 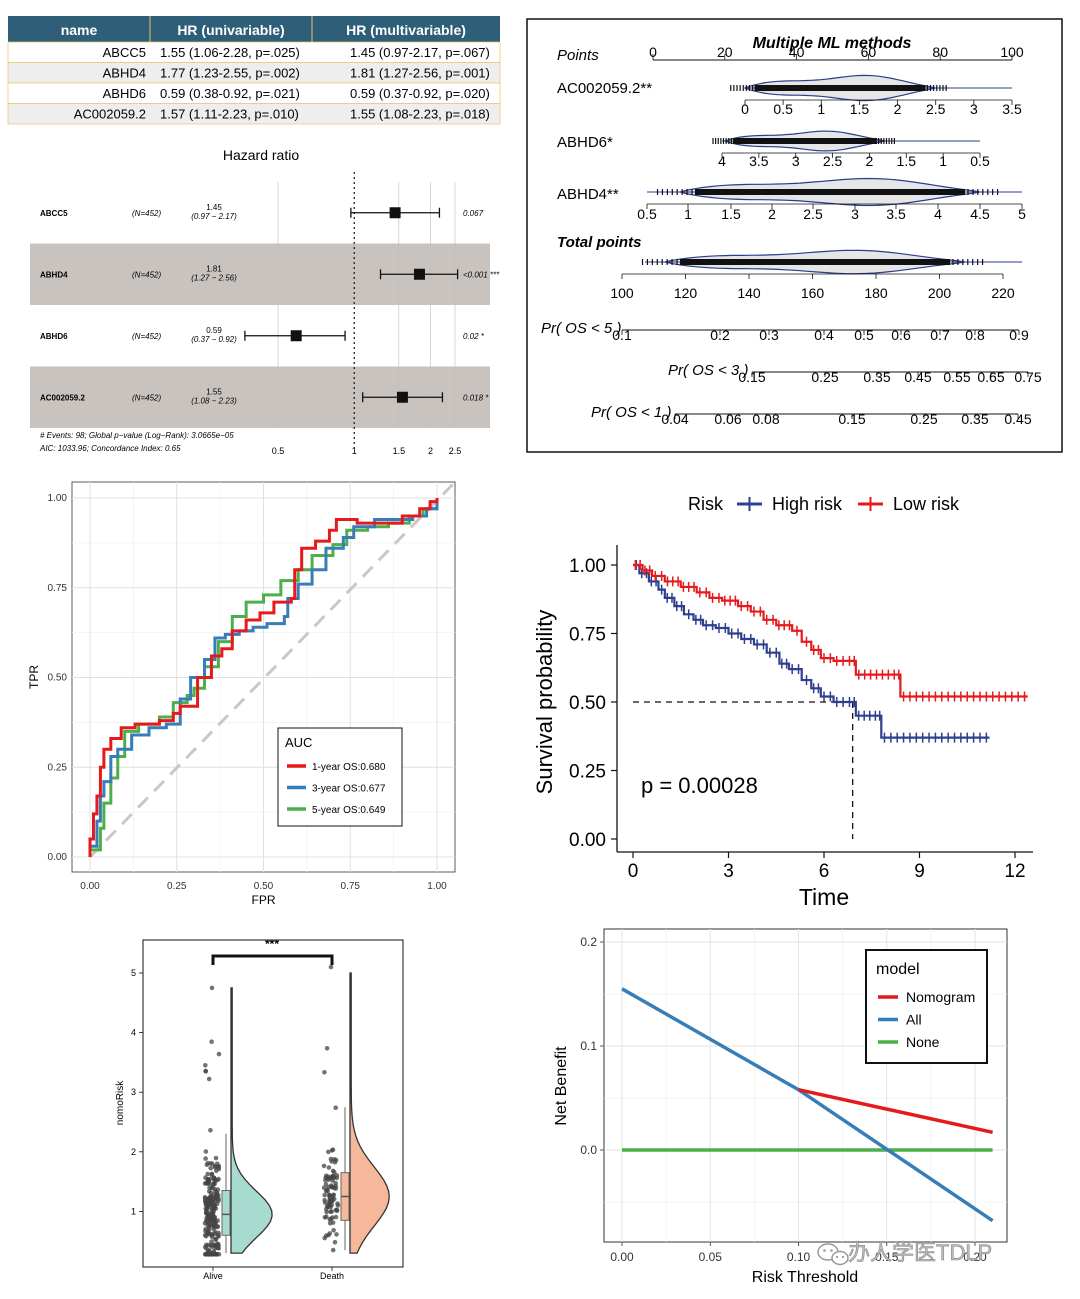 I want to click on forest-x-tick: 0.5, so click(x=278, y=451).